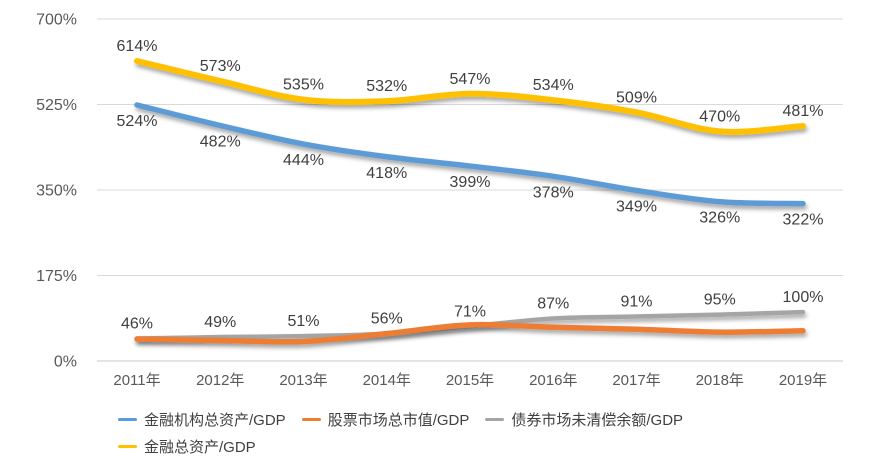  I want to click on data-label-series-3: 470%, so click(719, 116).